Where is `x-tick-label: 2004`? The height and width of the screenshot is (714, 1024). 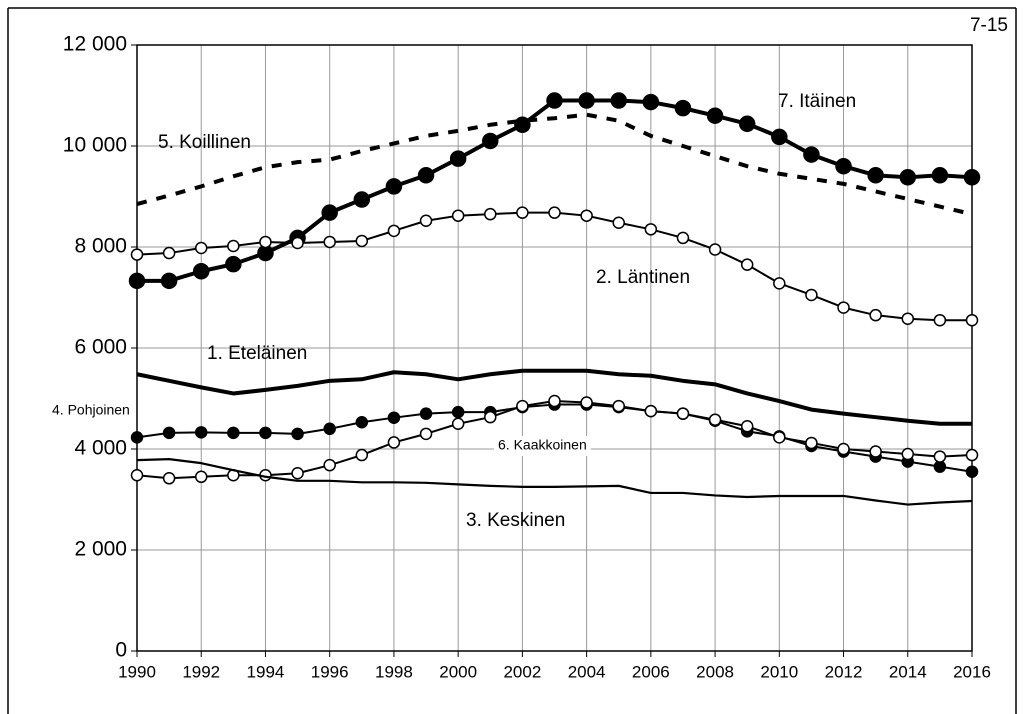
x-tick-label: 2004 is located at coordinates (587, 671).